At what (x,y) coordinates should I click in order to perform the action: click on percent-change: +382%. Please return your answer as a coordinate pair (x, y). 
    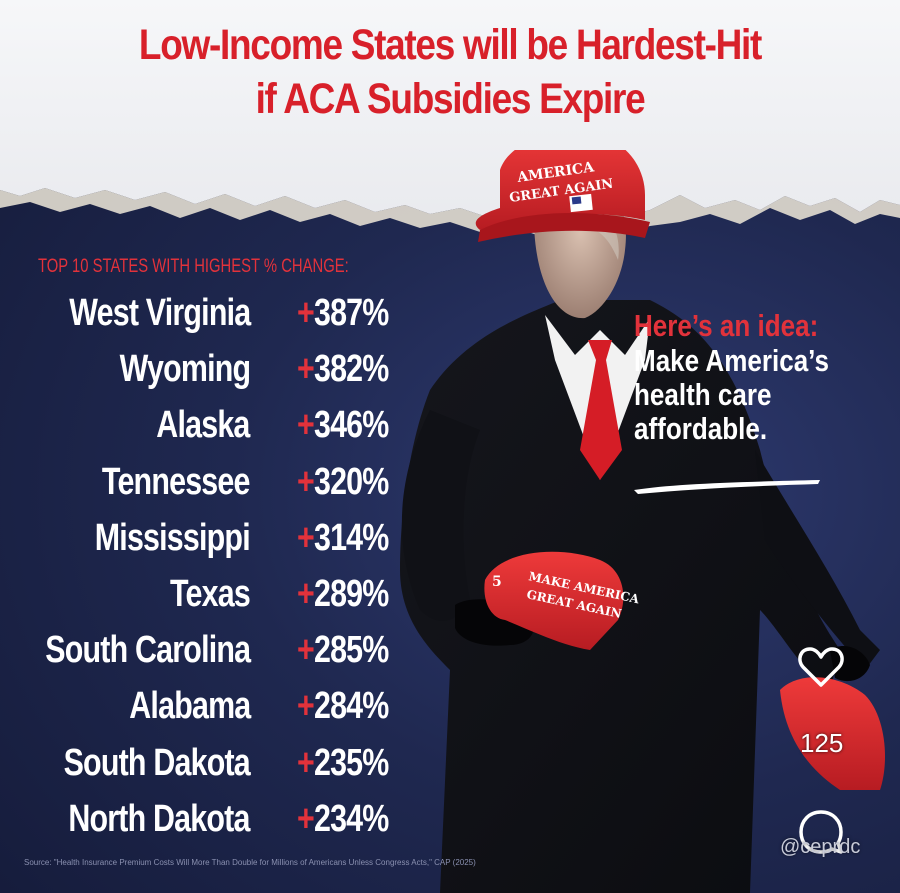
    Looking at the image, I should click on (343, 369).